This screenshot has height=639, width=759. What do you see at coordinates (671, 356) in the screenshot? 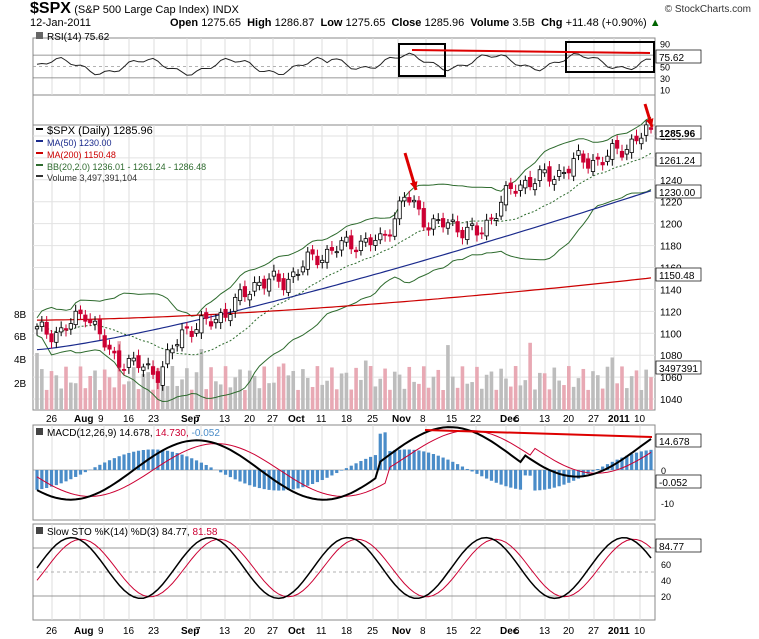
I see `price-tick-label: 1080` at bounding box center [671, 356].